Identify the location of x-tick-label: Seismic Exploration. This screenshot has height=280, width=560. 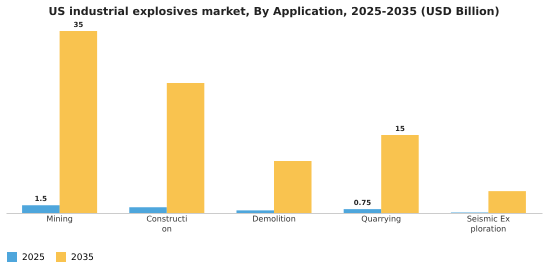
(488, 224).